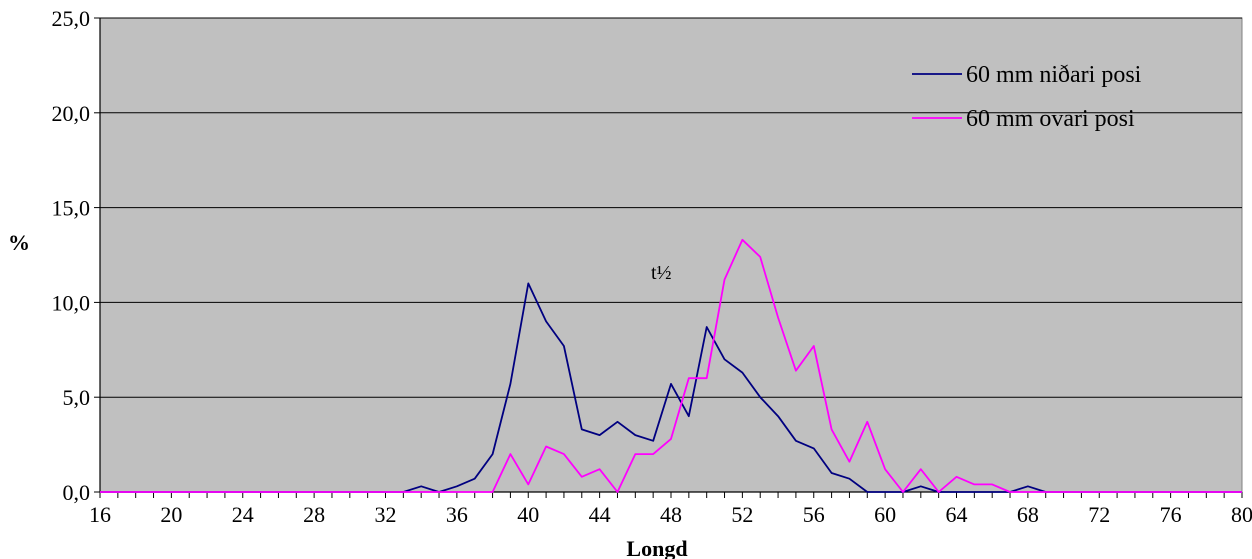  Describe the element at coordinates (1241, 514) in the screenshot. I see `x-tick-label: 80` at that location.